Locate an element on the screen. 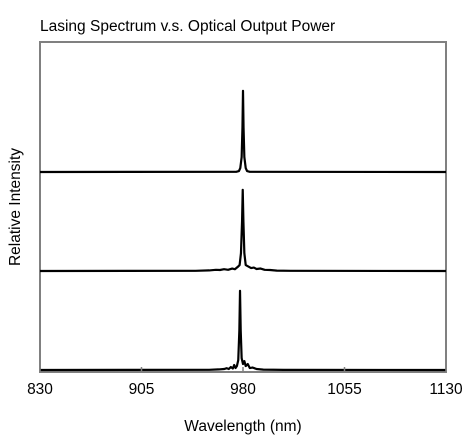 The width and height of the screenshot is (463, 447). x-tick-label-2: 905 is located at coordinates (142, 389).